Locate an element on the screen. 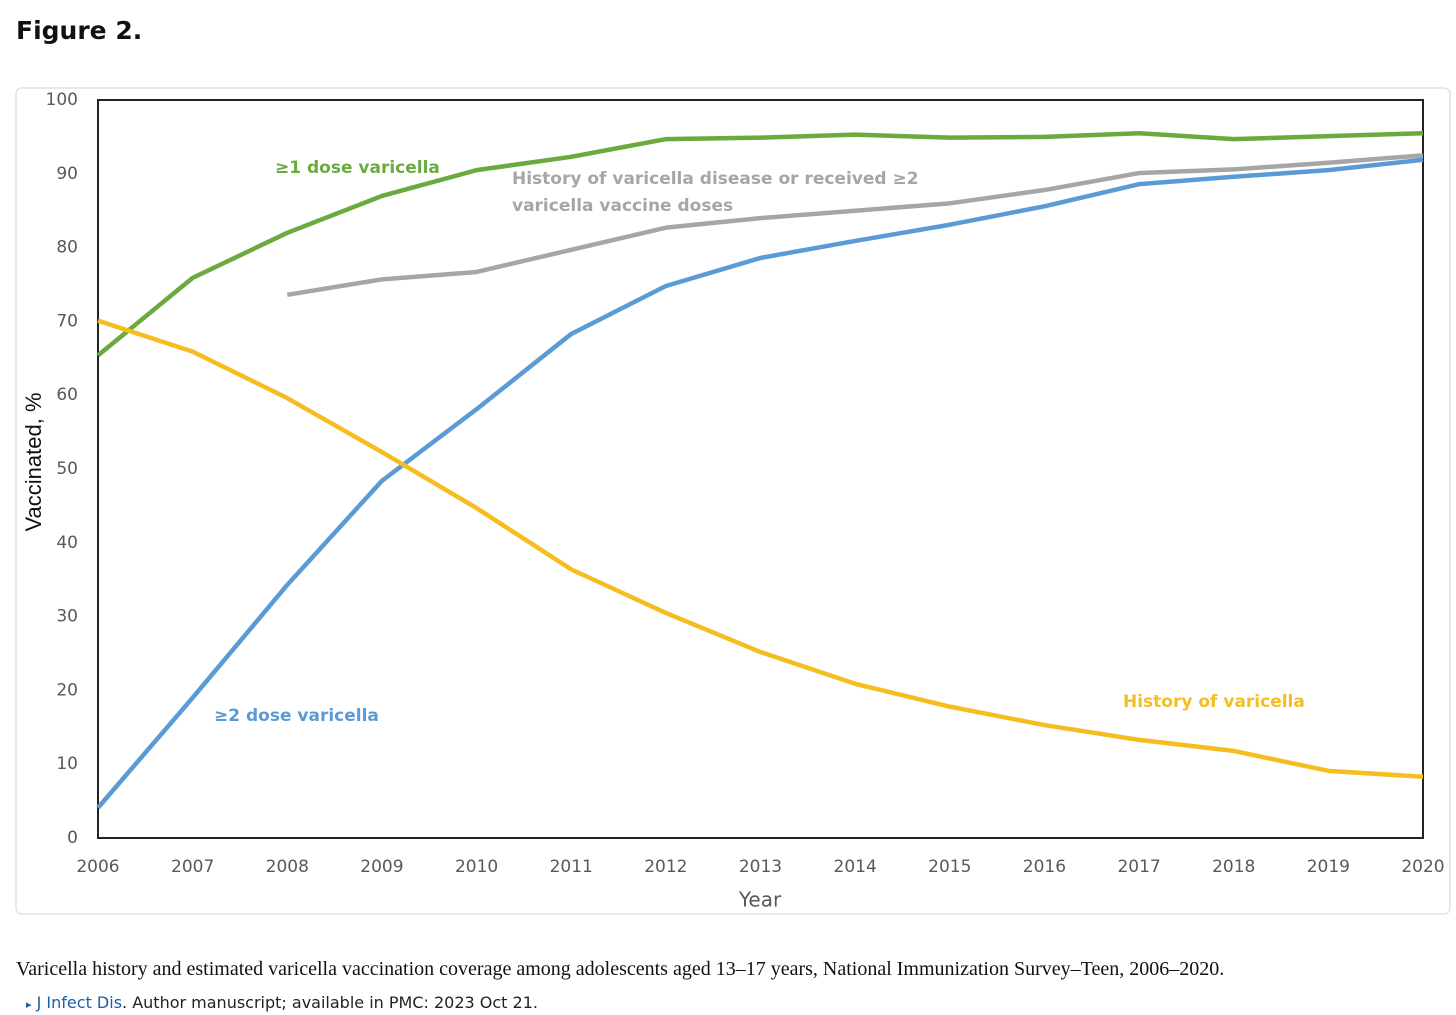 The height and width of the screenshot is (1015, 1456). y-tick-label: 60 is located at coordinates (67, 395).